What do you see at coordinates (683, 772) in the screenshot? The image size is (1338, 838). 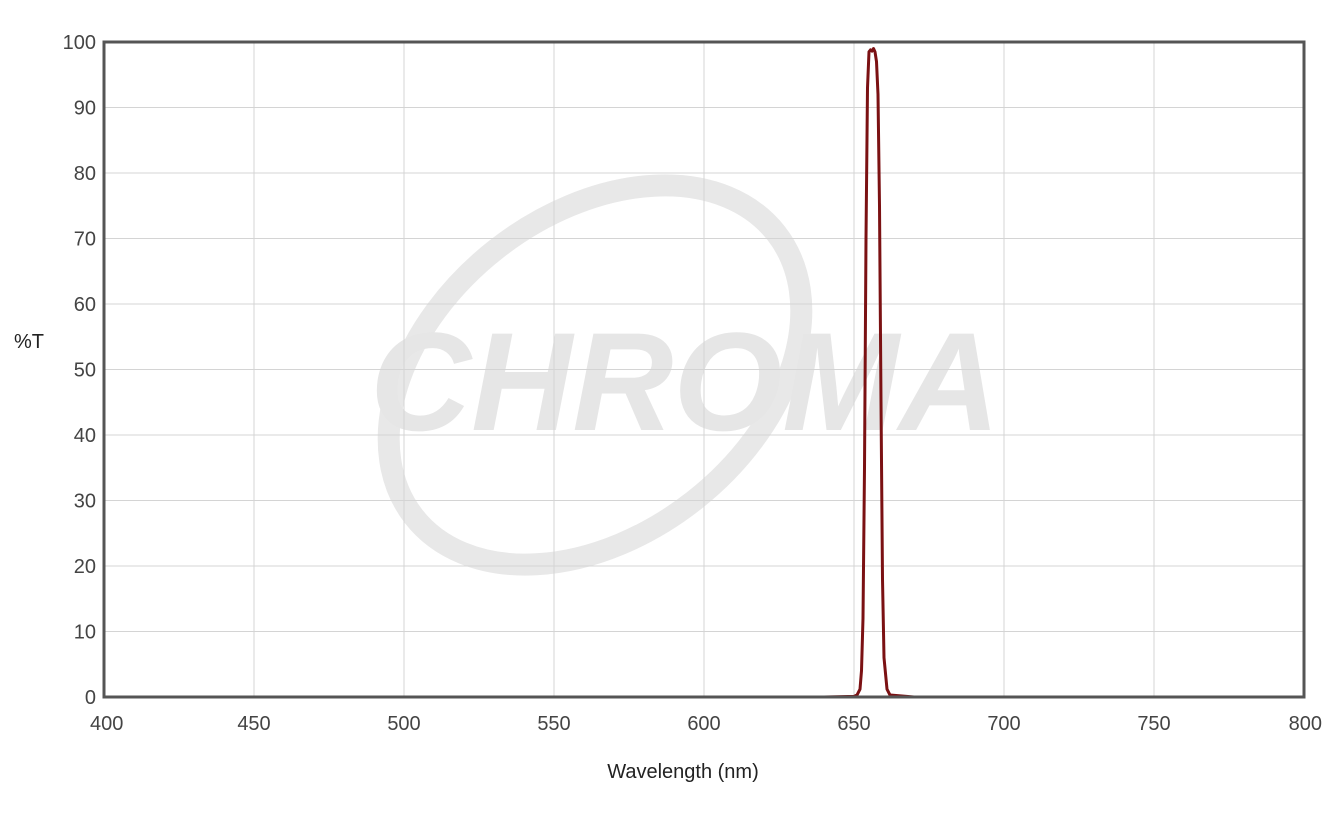 I see `x-axis-title: Wavelength (nm)` at bounding box center [683, 772].